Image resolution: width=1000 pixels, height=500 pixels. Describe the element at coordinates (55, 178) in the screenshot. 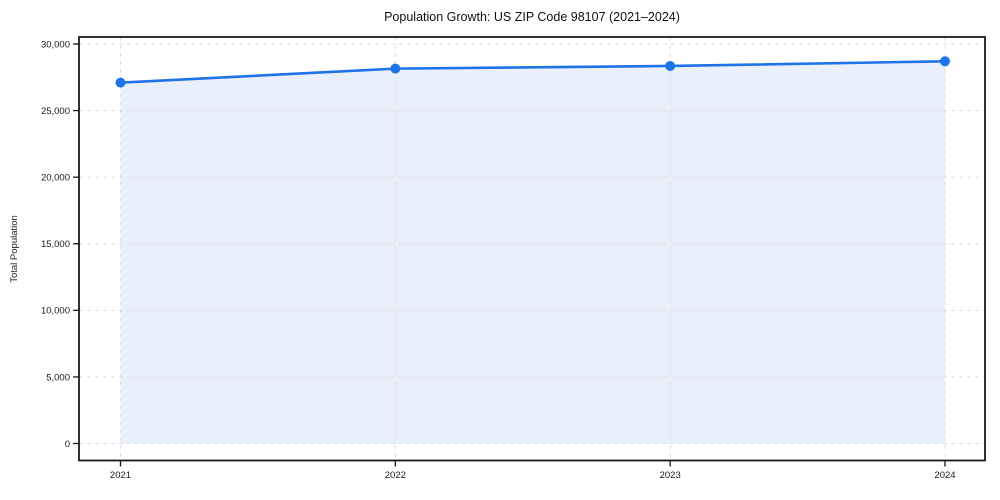

I see `y-tick-label: 20,000` at that location.